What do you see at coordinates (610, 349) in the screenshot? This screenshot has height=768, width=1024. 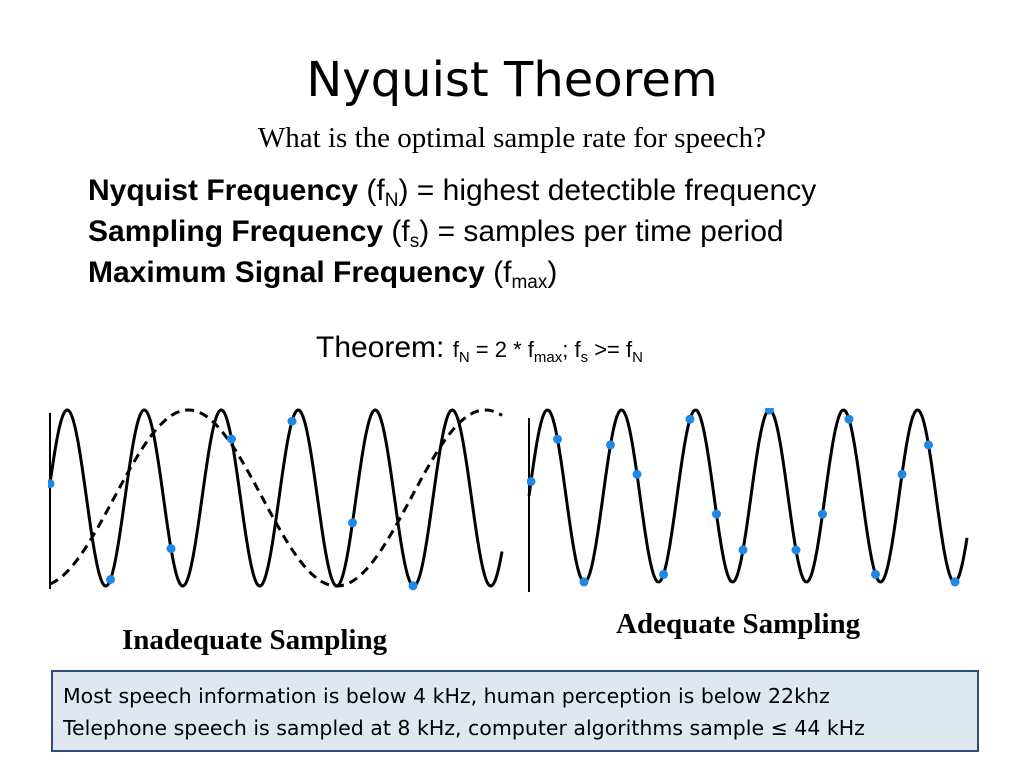 I see `eq-part: >= f` at bounding box center [610, 349].